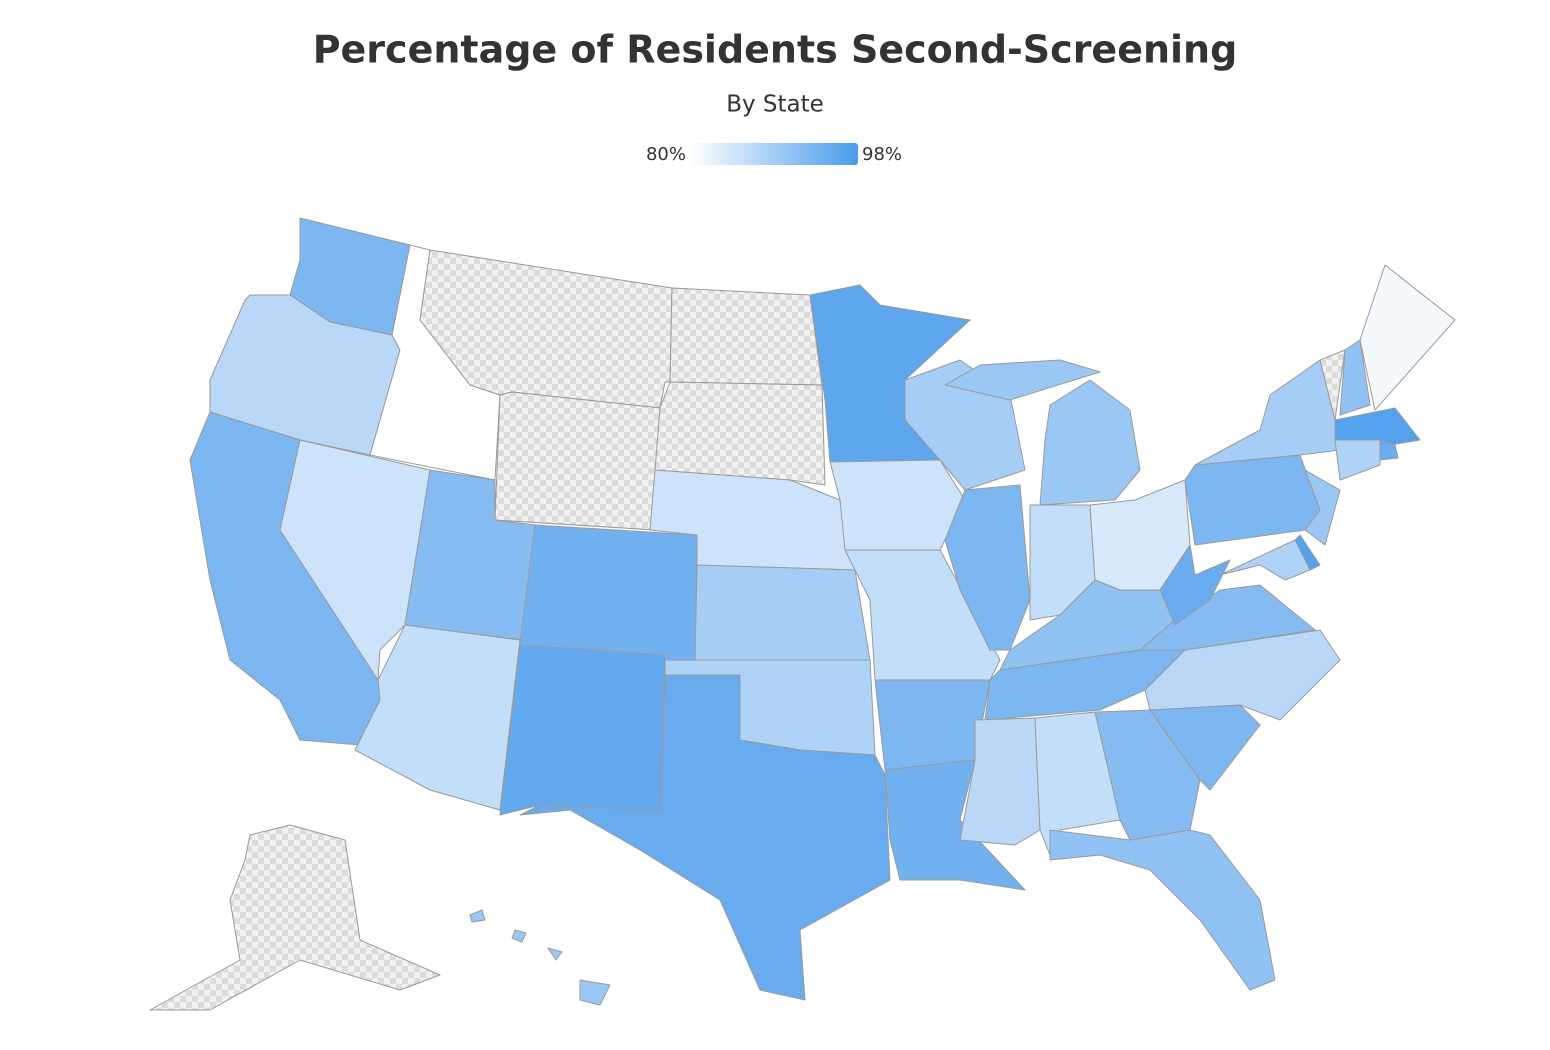 The image size is (1550, 1050). I want to click on chart-title: Percentage of Residents Second-Screening, so click(775, 50).